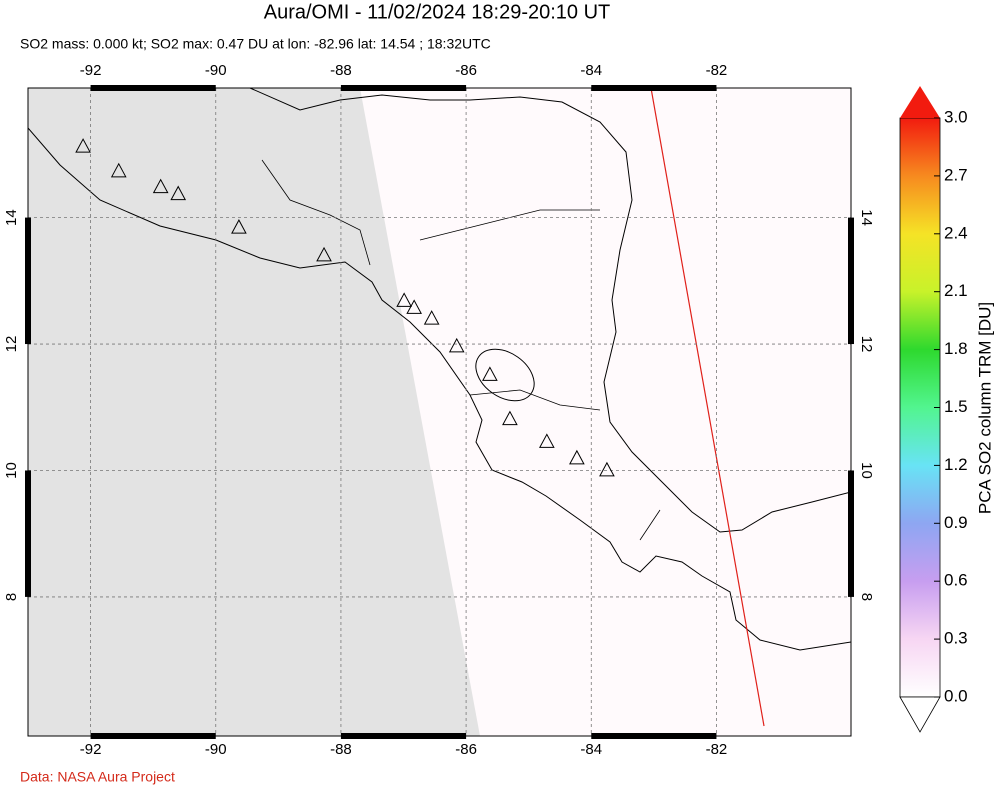 The width and height of the screenshot is (999, 805). What do you see at coordinates (984, 408) in the screenshot?
I see `colorbar-label: PCA SO2 column TRM [DU]` at bounding box center [984, 408].